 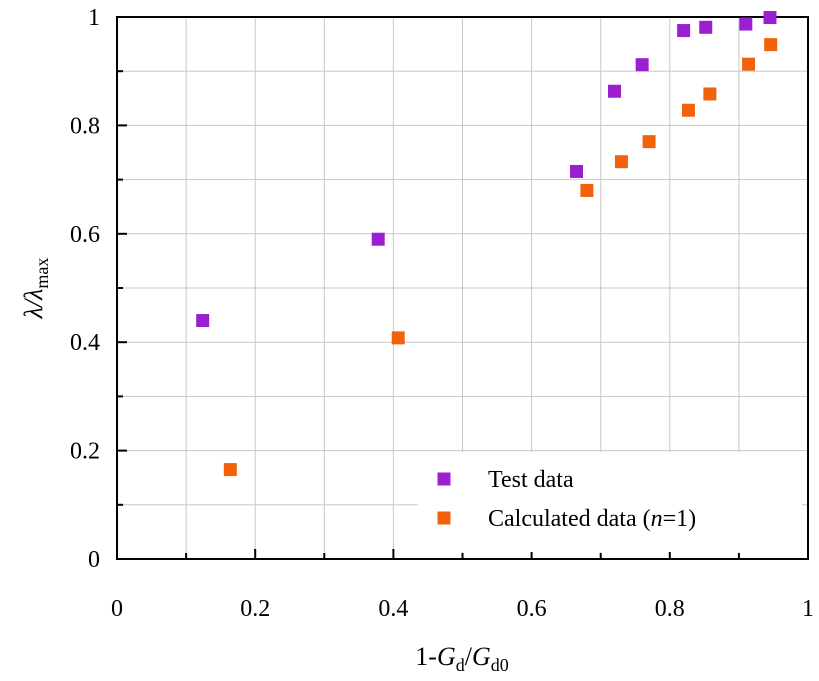 I want to click on x-axis-label: 1-Gd/Gd0, so click(x=461, y=658).